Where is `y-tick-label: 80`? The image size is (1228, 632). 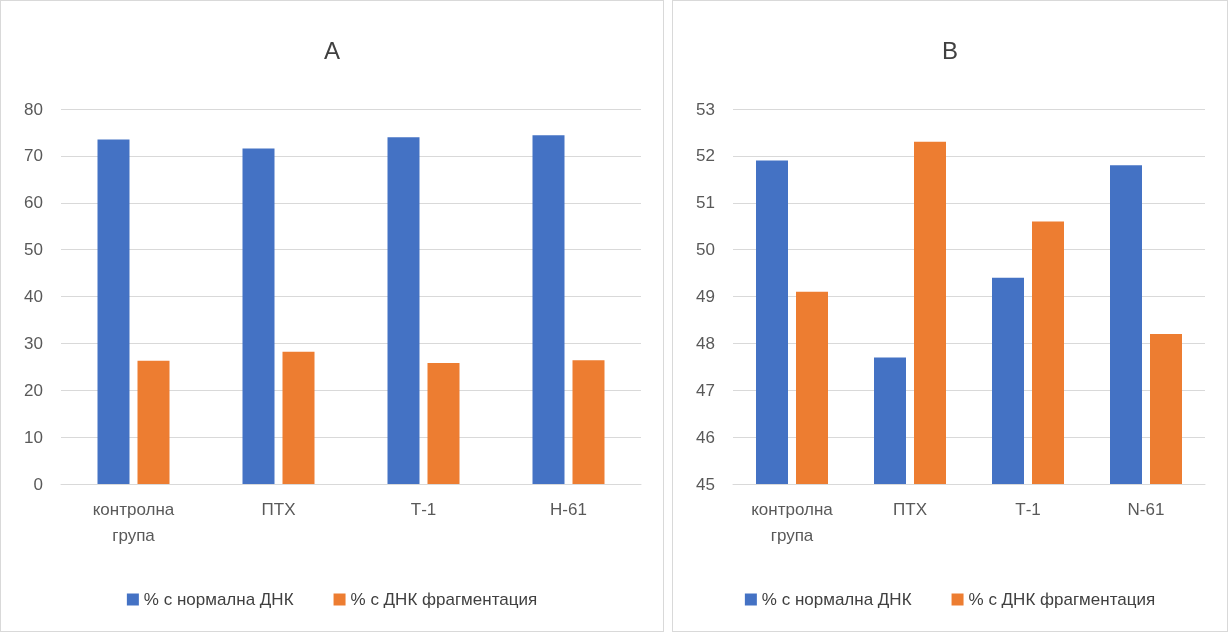 y-tick-label: 80 is located at coordinates (33, 109).